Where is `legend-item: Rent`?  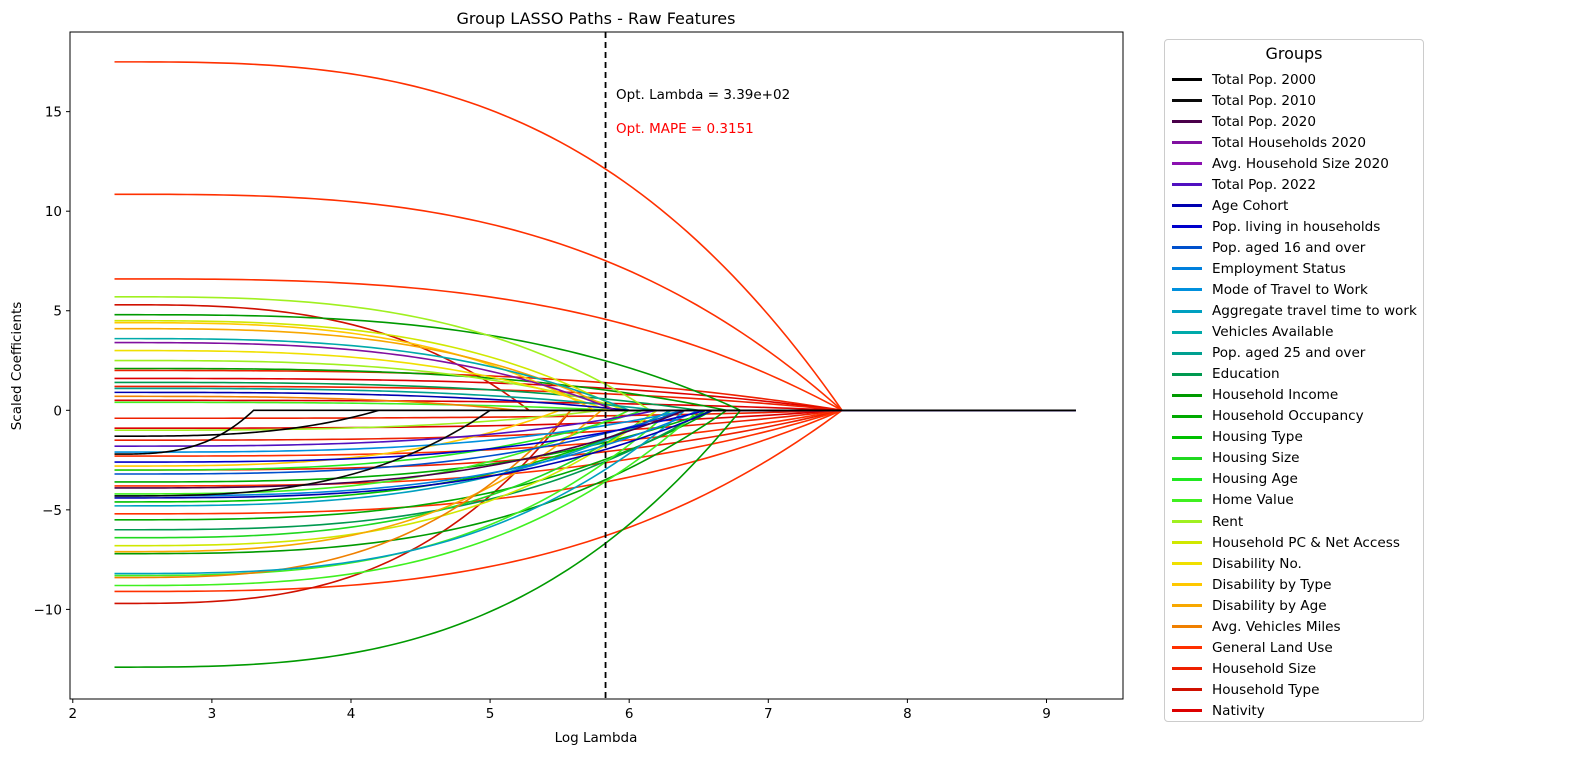 legend-item: Rent is located at coordinates (1294, 521).